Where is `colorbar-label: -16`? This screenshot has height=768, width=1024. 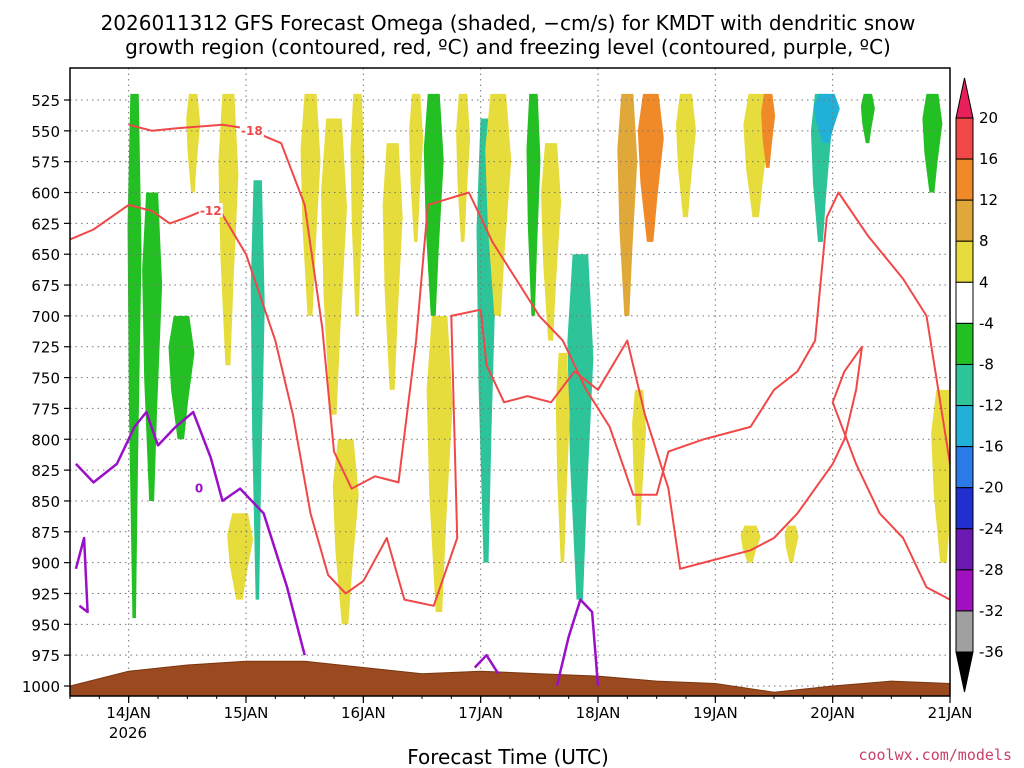 colorbar-label: -16 is located at coordinates (991, 447).